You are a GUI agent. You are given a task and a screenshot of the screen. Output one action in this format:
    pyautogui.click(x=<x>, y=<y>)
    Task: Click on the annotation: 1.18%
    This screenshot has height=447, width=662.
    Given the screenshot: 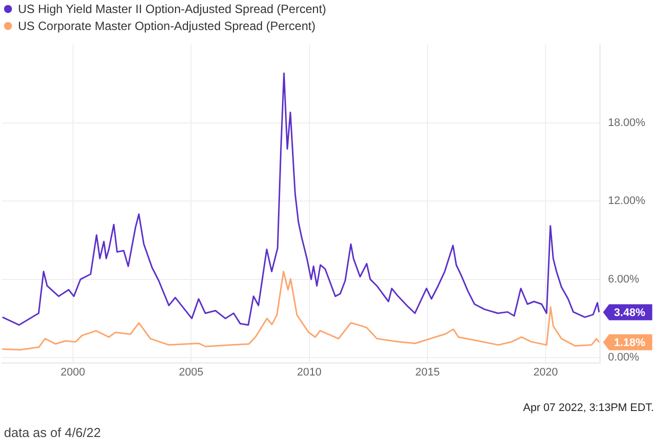 What is the action you would take?
    pyautogui.click(x=630, y=343)
    